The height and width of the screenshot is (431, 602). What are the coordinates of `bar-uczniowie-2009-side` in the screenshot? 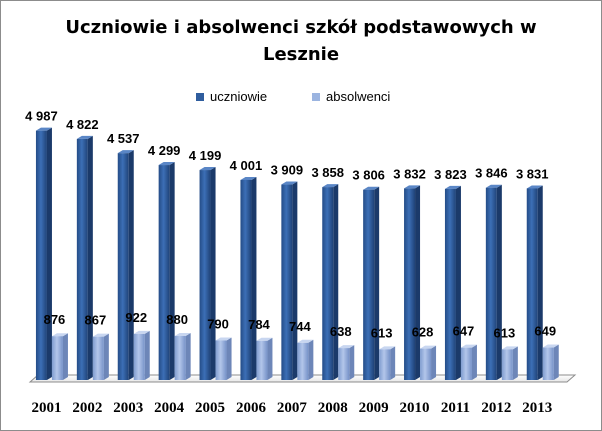 It's located at (377, 283).